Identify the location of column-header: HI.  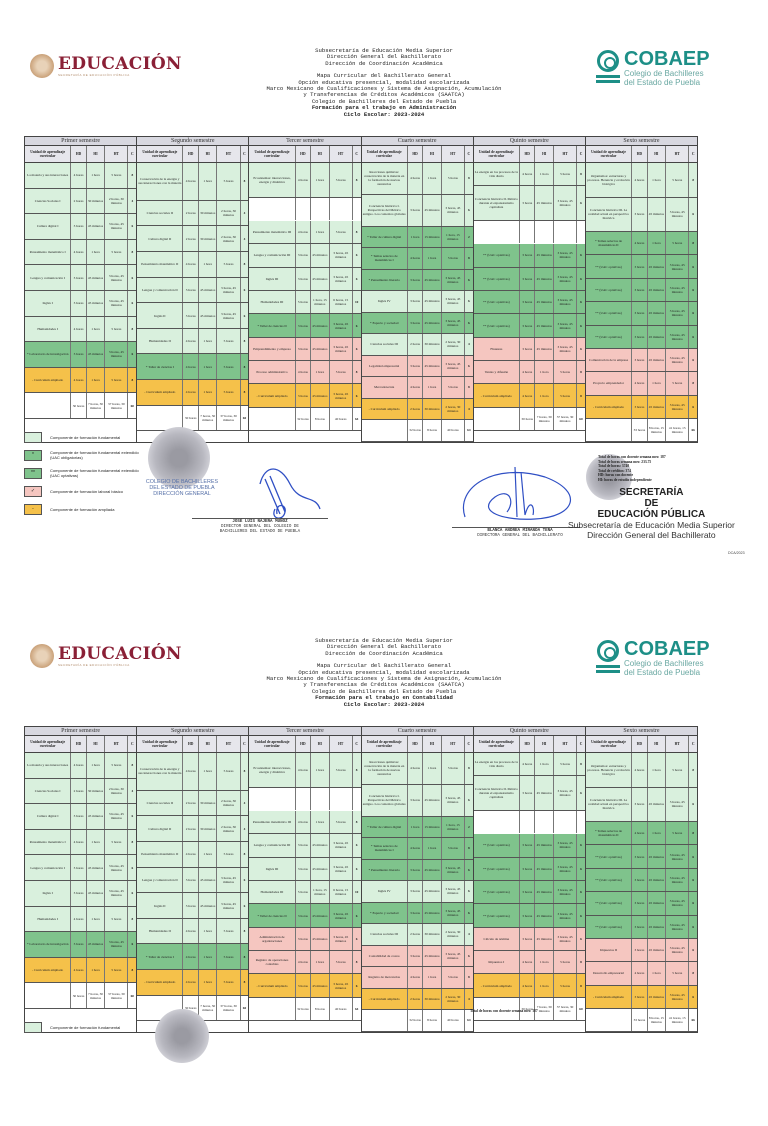
(657, 154).